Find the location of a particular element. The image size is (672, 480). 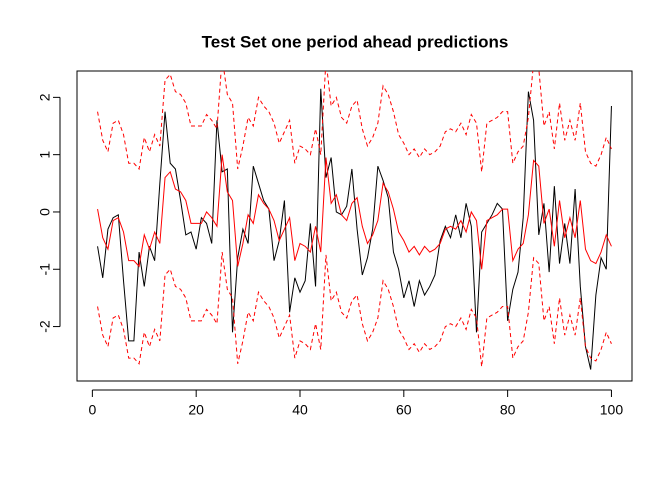

x-tick-label: 100 is located at coordinates (612, 410).